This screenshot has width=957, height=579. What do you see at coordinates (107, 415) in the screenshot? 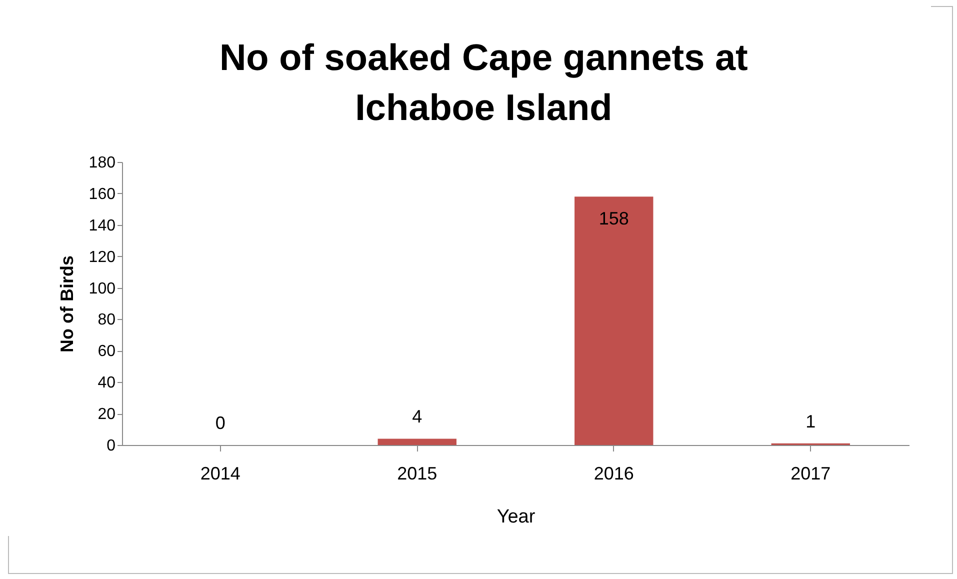
I see `y-tick-label: 20` at bounding box center [107, 415].